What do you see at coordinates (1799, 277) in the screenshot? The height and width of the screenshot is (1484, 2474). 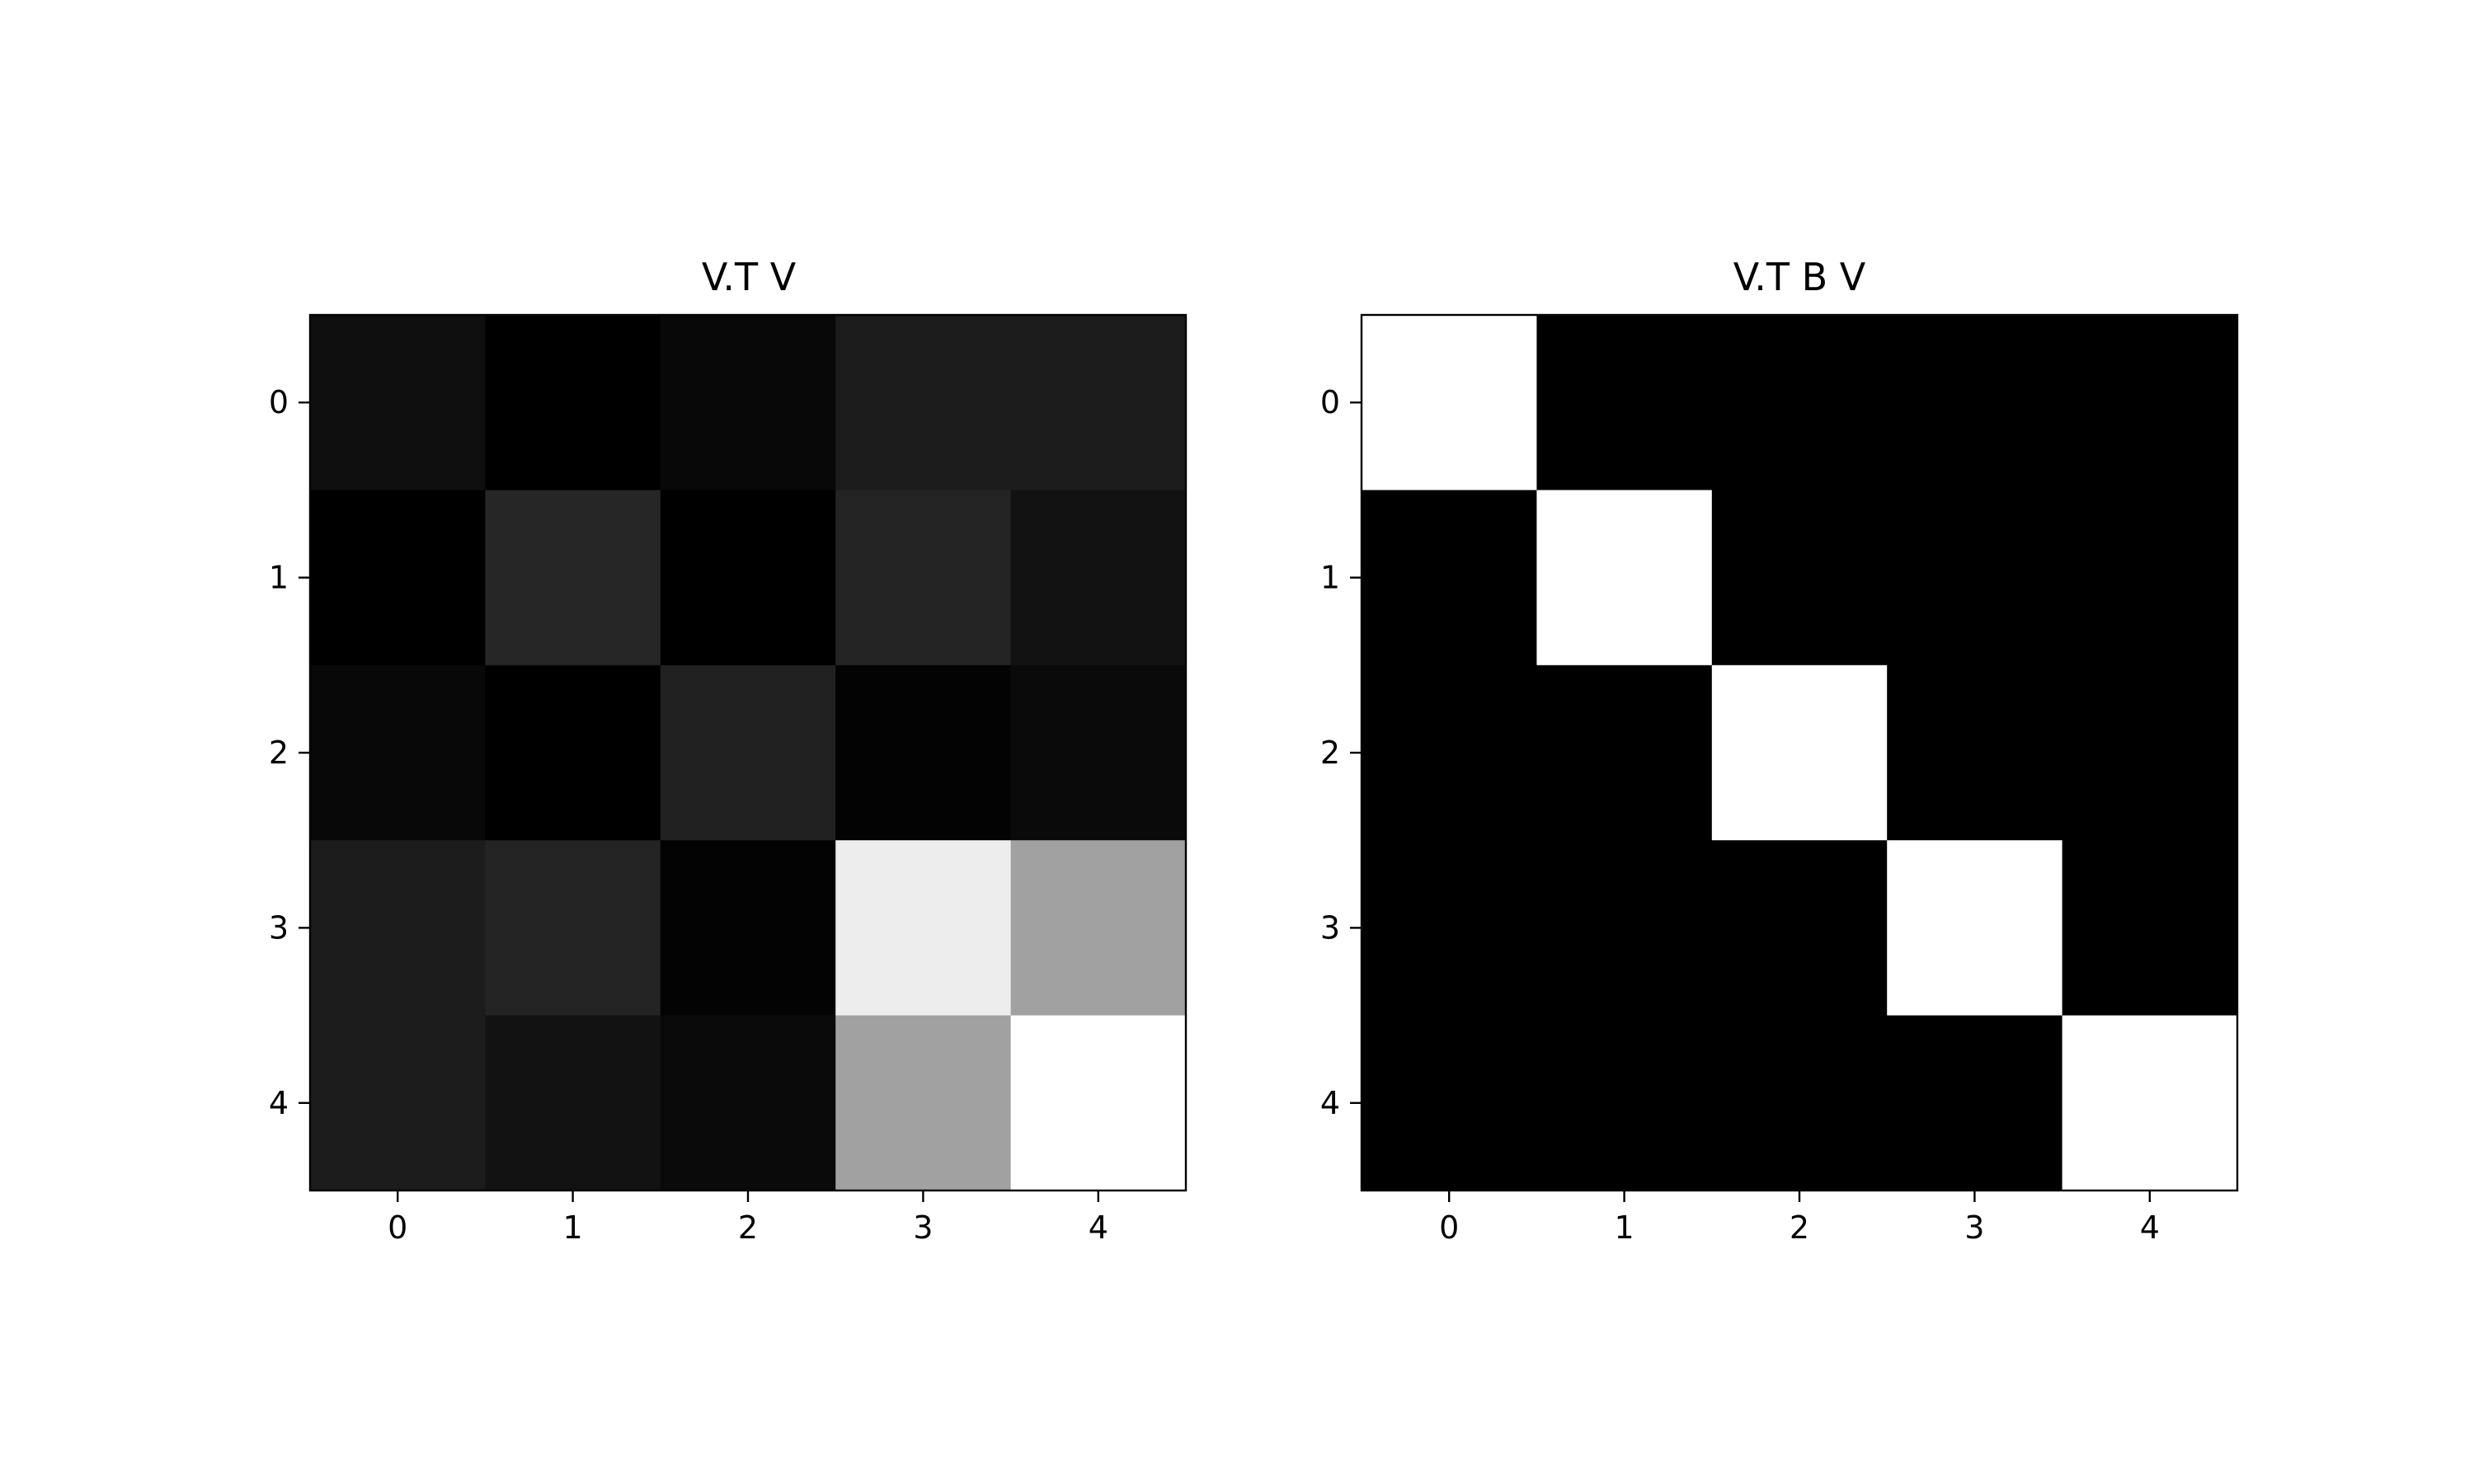 I see `panel-title: V.T B V` at bounding box center [1799, 277].